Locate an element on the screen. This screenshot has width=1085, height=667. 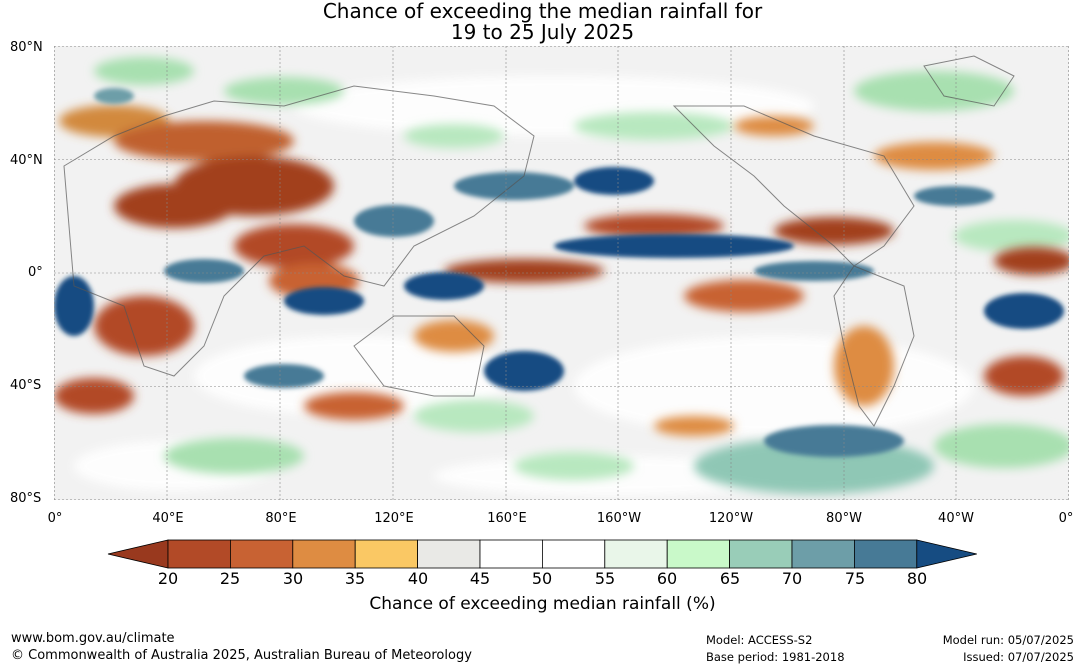
lat-label-40s: 40°S is located at coordinates (26, 385).